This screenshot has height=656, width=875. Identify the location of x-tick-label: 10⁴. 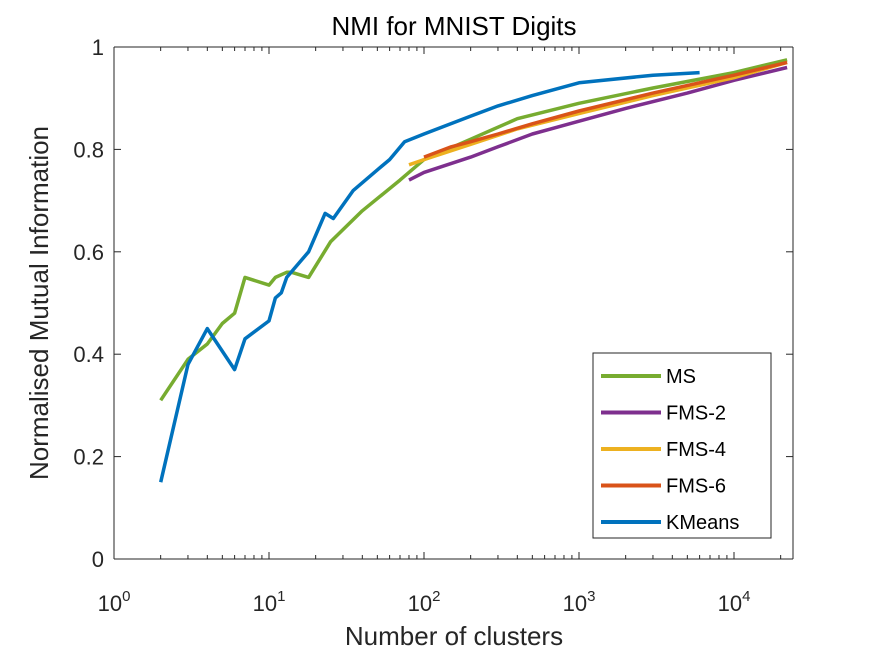
(734, 602).